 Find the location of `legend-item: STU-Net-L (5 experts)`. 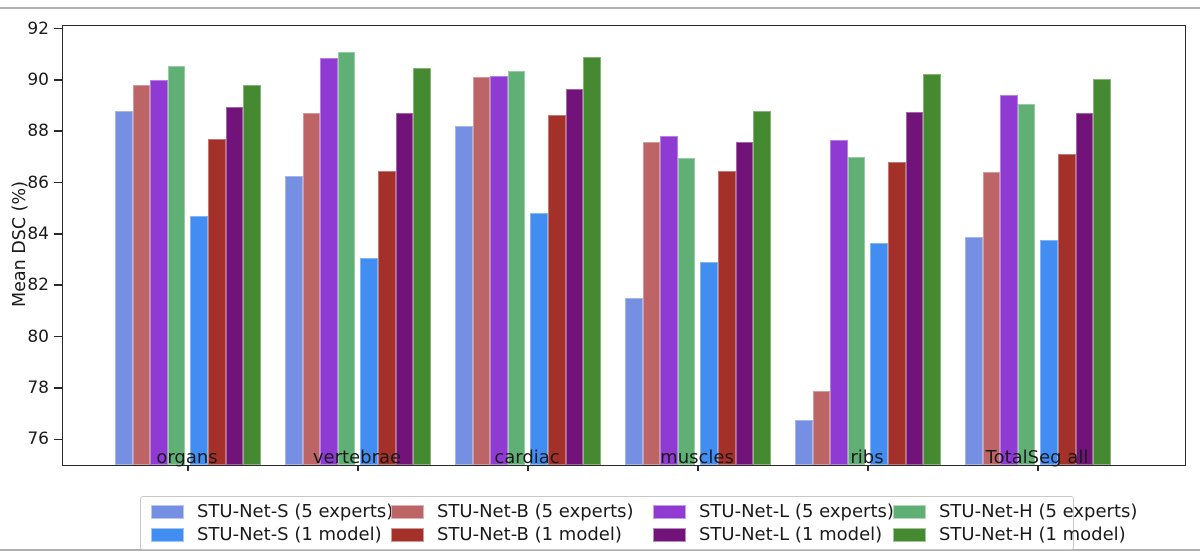

legend-item: STU-Net-L (5 experts) is located at coordinates (773, 511).